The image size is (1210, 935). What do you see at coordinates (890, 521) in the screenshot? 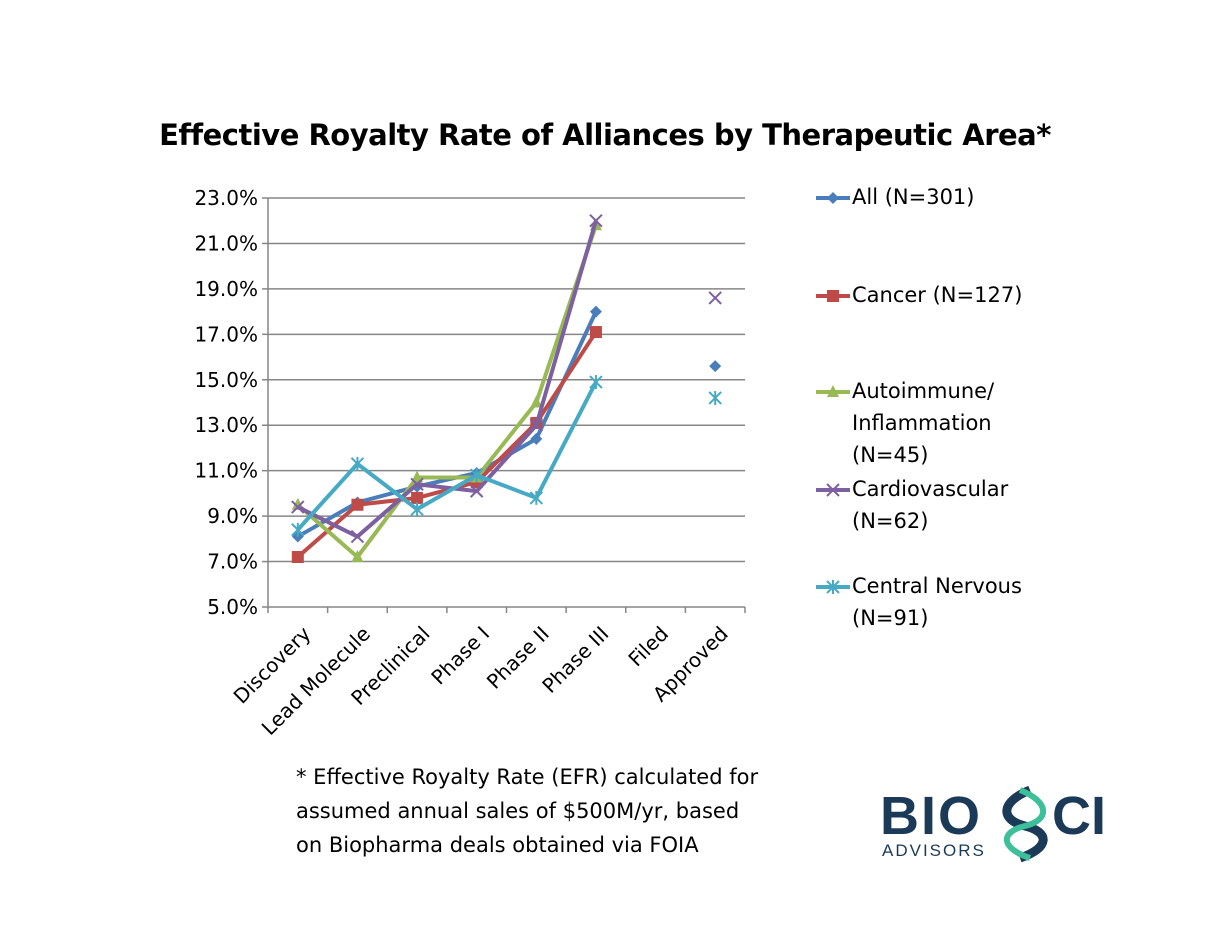
I see `legend-label-line: (N=62)` at bounding box center [890, 521].